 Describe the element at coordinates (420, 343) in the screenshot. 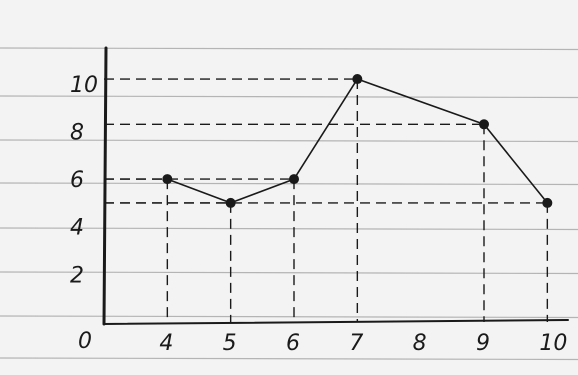

I see `x-tick-label: 8` at that location.